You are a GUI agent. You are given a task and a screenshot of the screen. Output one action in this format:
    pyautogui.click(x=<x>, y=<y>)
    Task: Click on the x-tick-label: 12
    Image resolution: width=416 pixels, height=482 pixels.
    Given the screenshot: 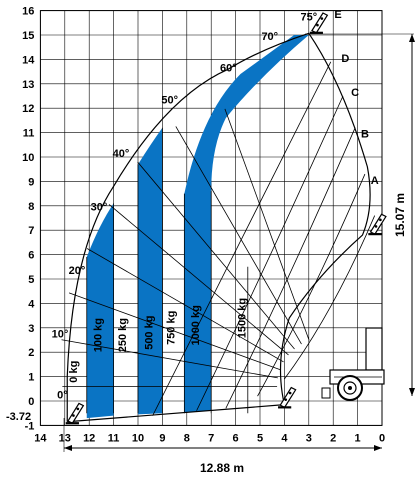 What is the action you would take?
    pyautogui.click(x=89, y=438)
    